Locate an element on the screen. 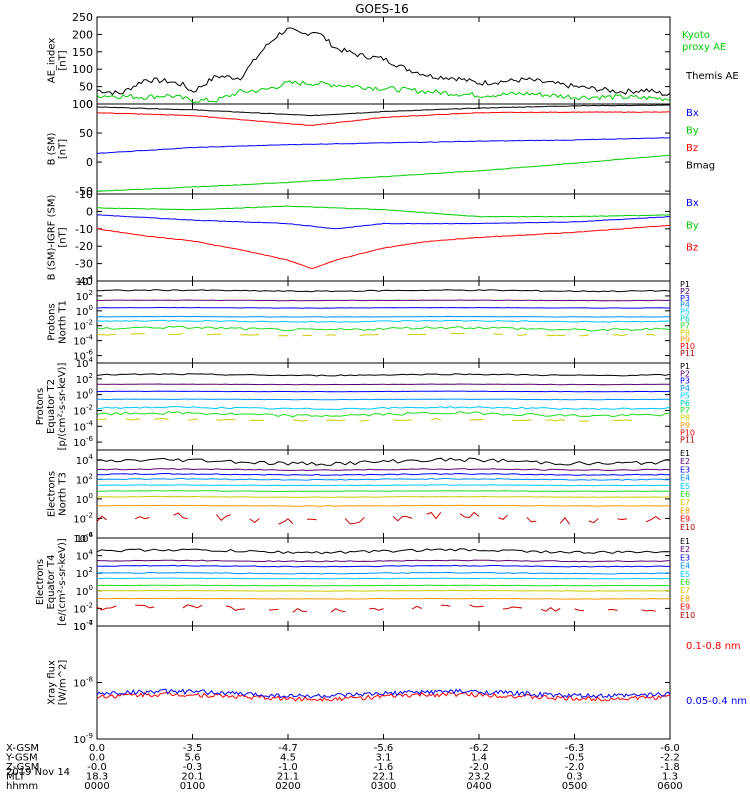 The height and width of the screenshot is (800, 750). y-tick-label: 10⁻⁶ is located at coordinates (83, 356).